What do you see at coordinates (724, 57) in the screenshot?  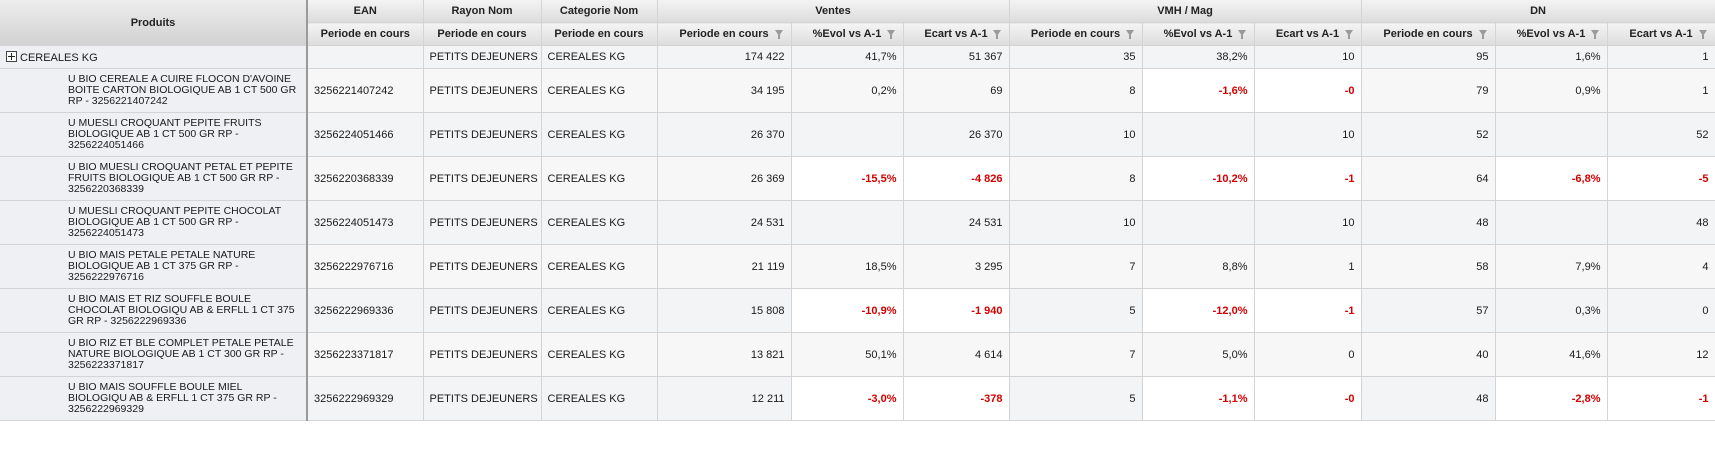 I see `total-ventes-periode-cell: 174 422` at bounding box center [724, 57].